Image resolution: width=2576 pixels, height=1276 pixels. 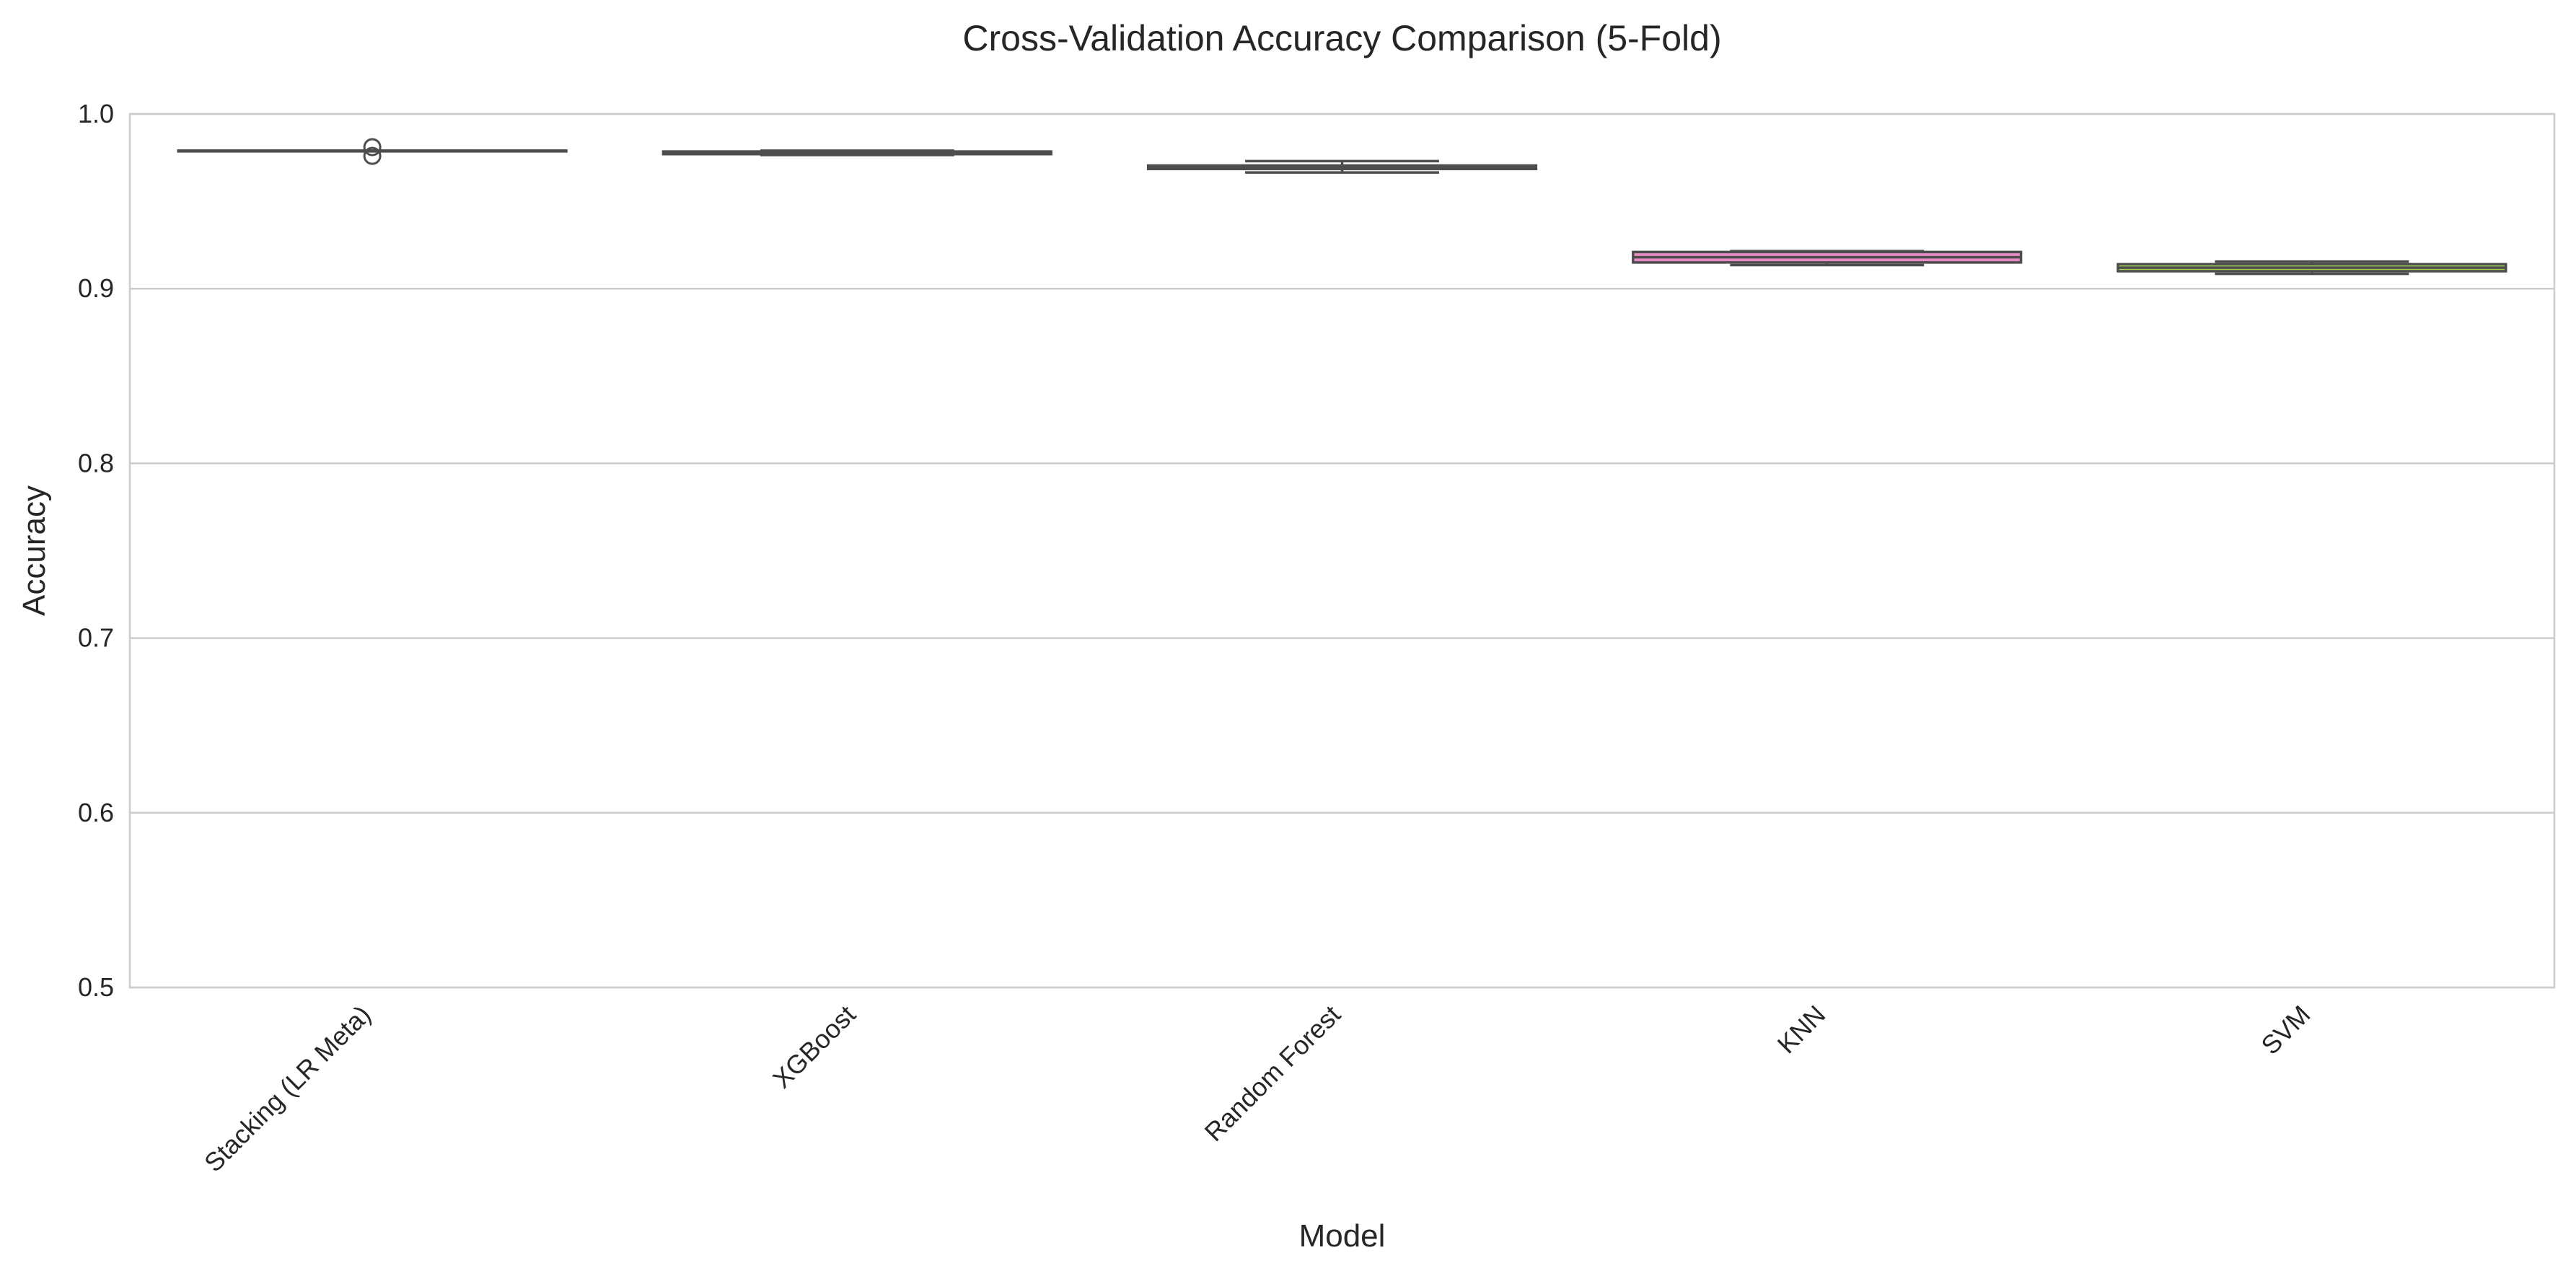 I want to click on y-tick-label: 0.9, so click(x=96, y=288).